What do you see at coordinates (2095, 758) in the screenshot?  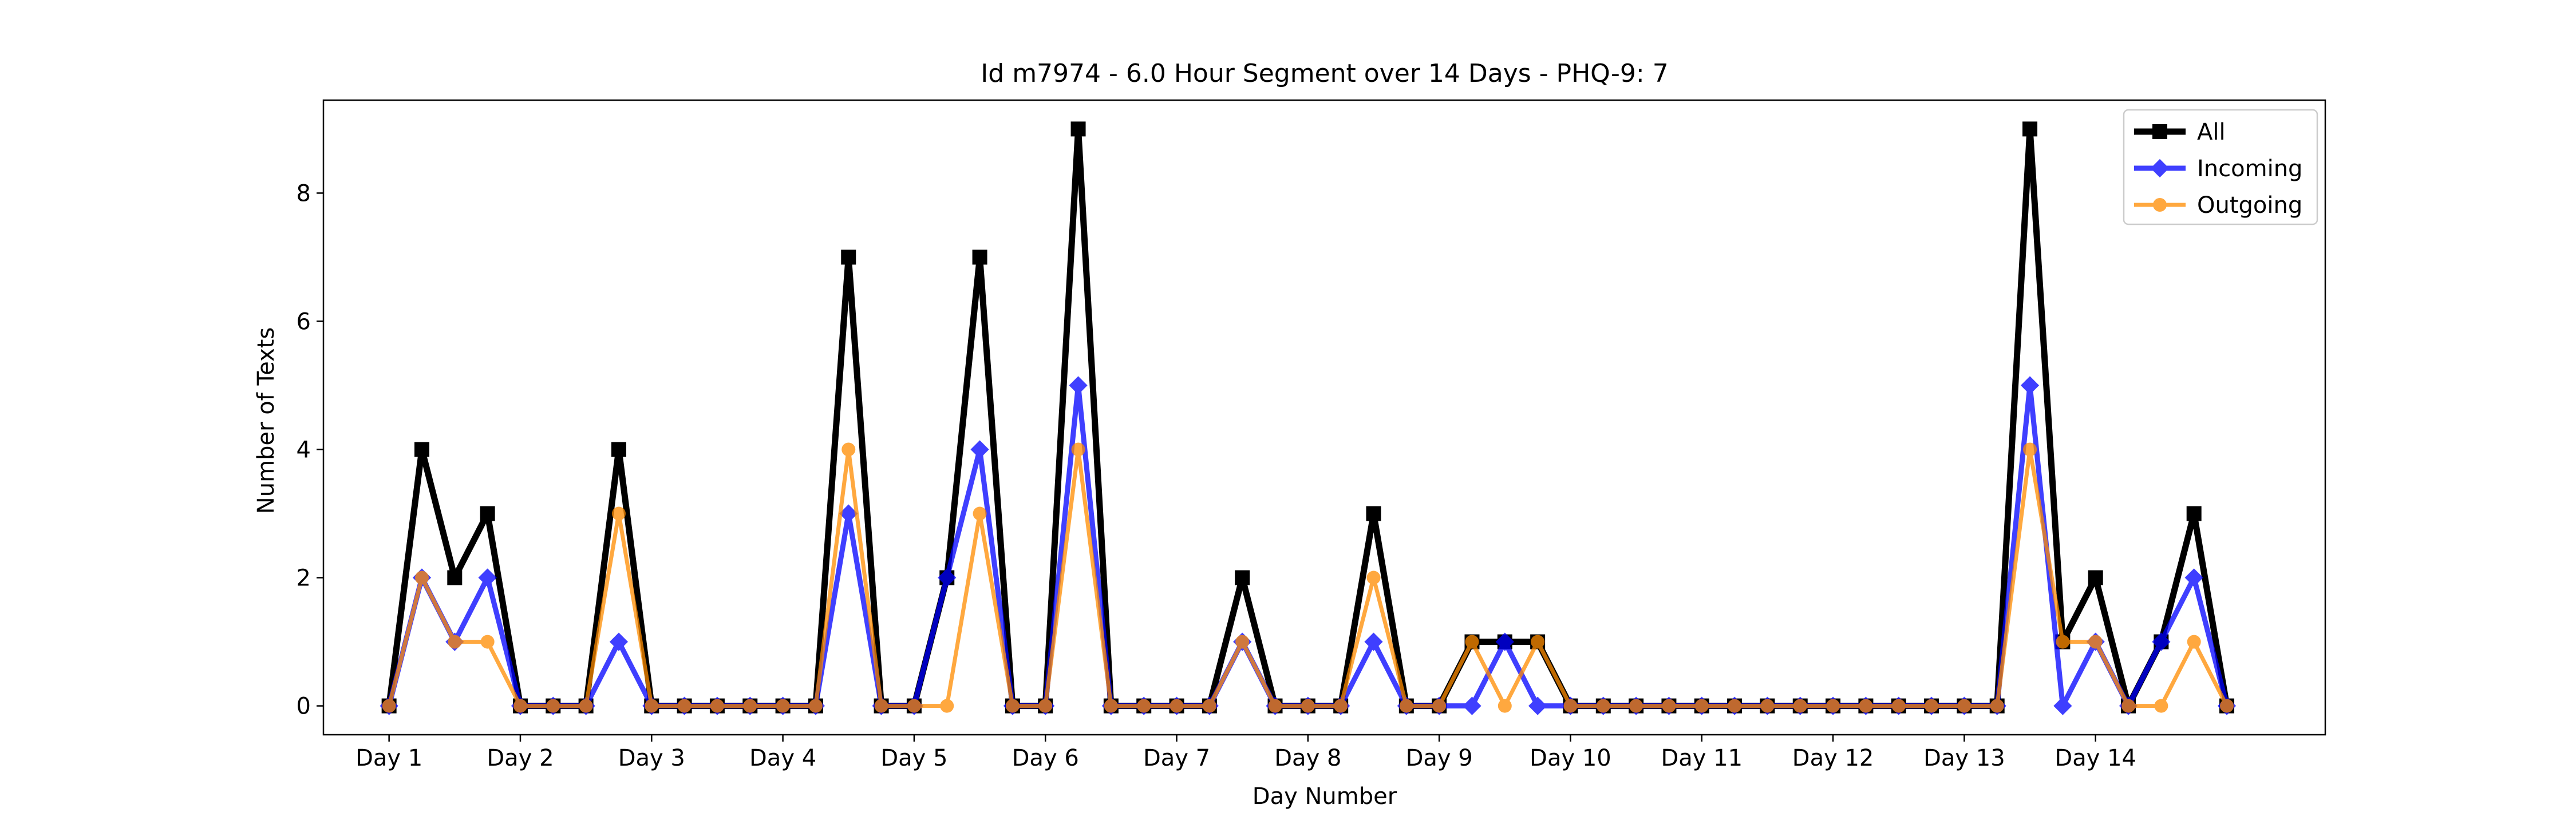 I see `x-tick-label: Day 14` at bounding box center [2095, 758].